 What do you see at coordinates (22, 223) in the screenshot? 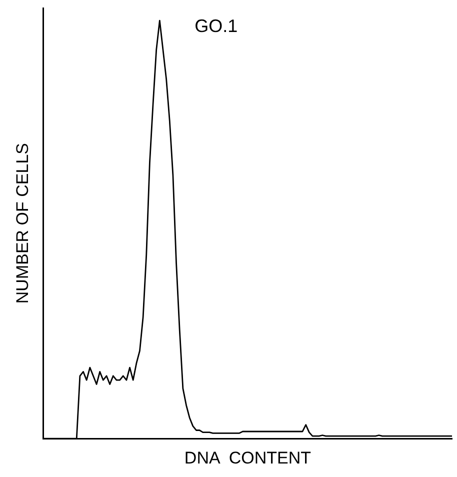
I see `y-axis-title: NUMBER OF CELLS` at bounding box center [22, 223].